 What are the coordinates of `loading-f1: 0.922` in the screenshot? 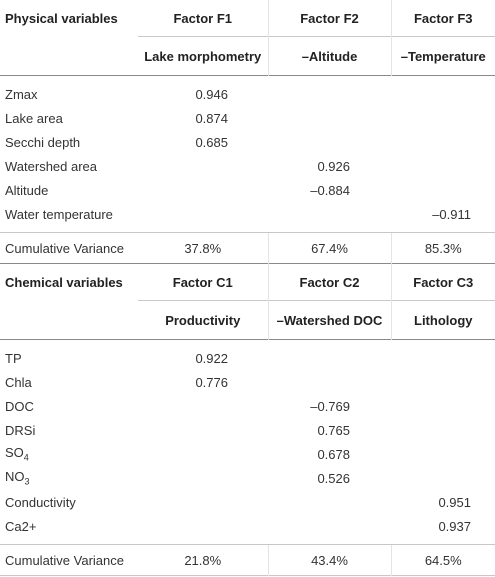 It's located at (203, 358).